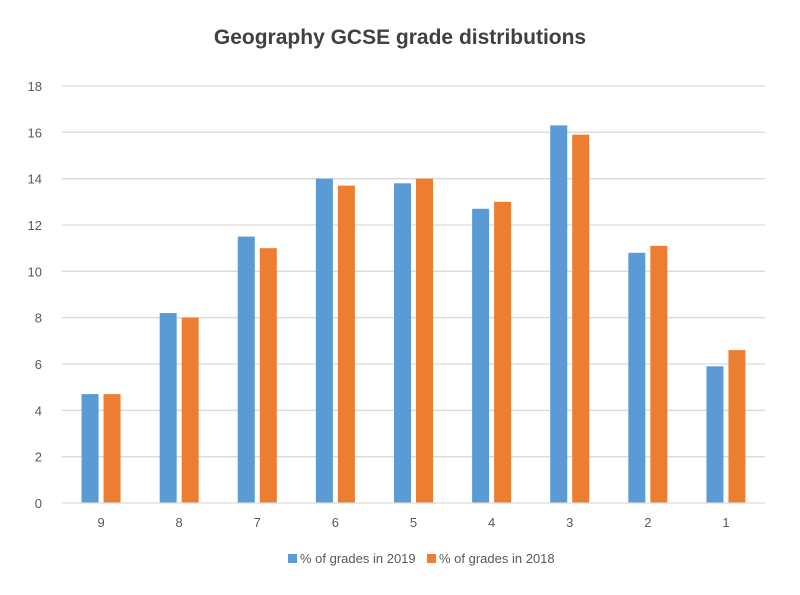 This screenshot has width=800, height=595. What do you see at coordinates (38, 457) in the screenshot?
I see `y-tick-label: 2` at bounding box center [38, 457].